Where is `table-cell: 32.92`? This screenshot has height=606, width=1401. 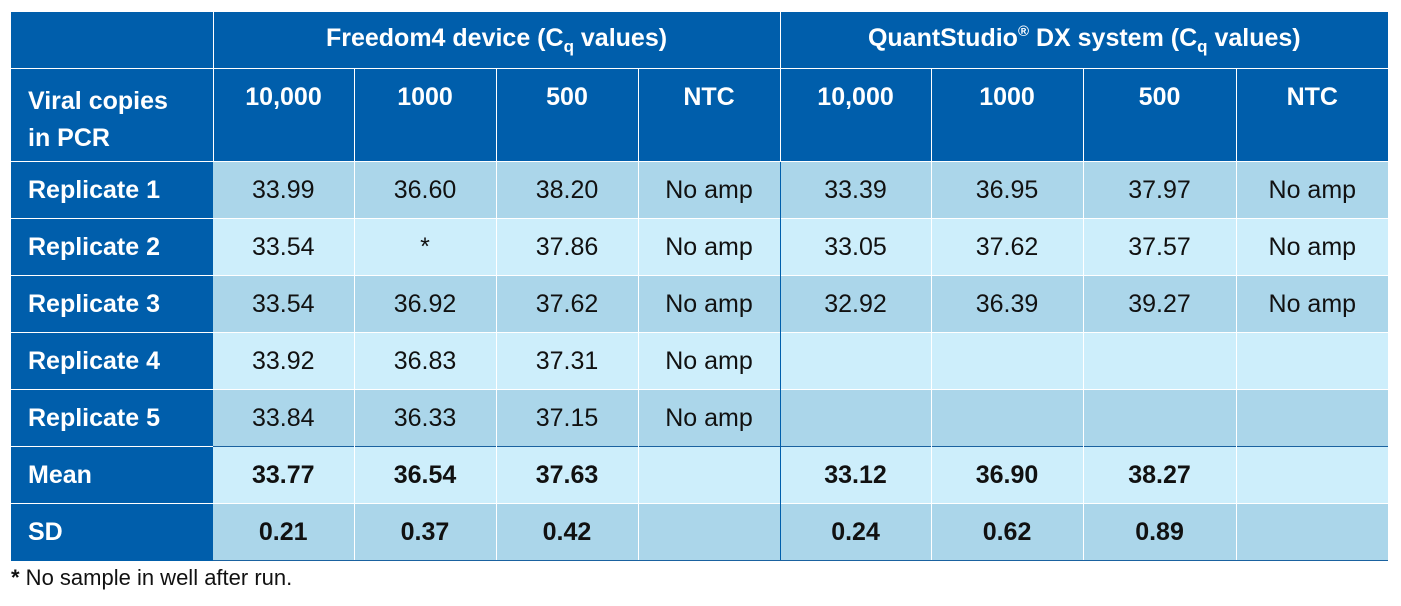 table-cell: 32.92 is located at coordinates (855, 304).